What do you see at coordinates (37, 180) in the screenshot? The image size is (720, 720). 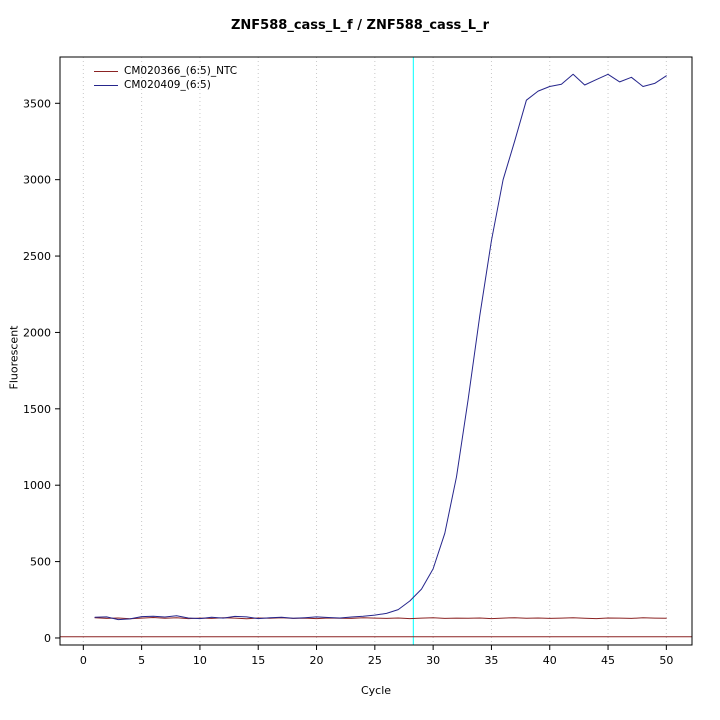 I see `svg-text: 3000` at bounding box center [37, 180].